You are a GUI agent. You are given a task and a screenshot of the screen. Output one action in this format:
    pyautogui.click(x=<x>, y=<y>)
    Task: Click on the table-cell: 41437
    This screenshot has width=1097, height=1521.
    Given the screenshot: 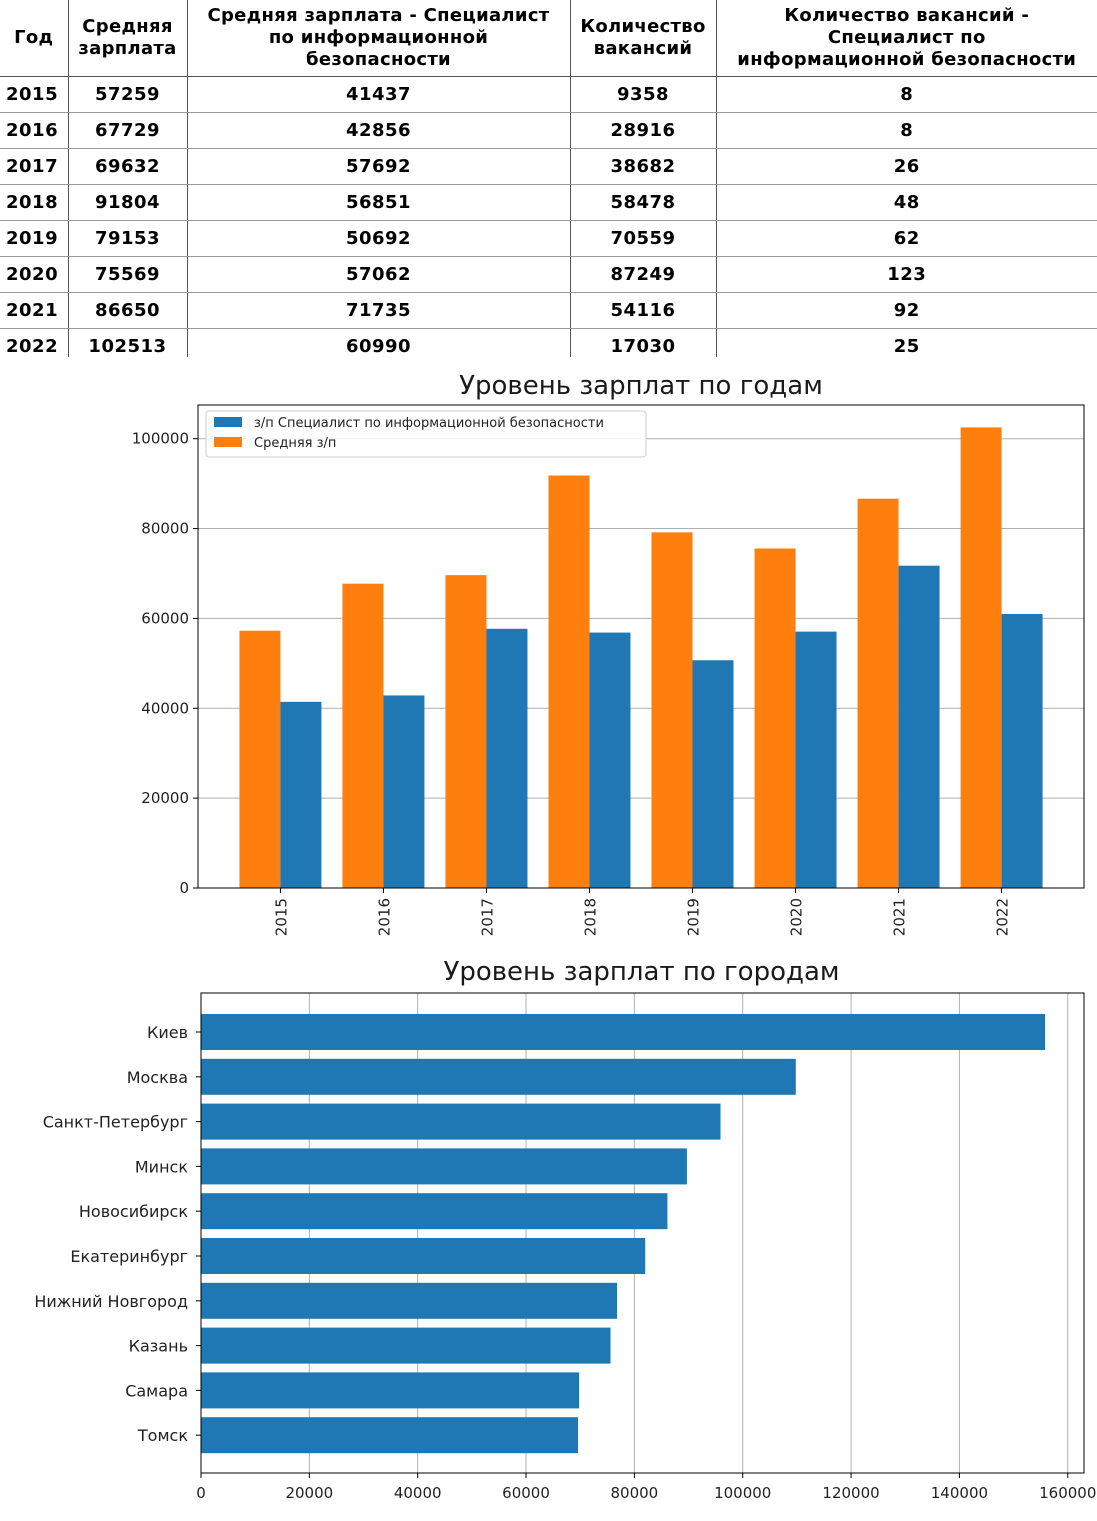 What is the action you would take?
    pyautogui.click(x=378, y=94)
    